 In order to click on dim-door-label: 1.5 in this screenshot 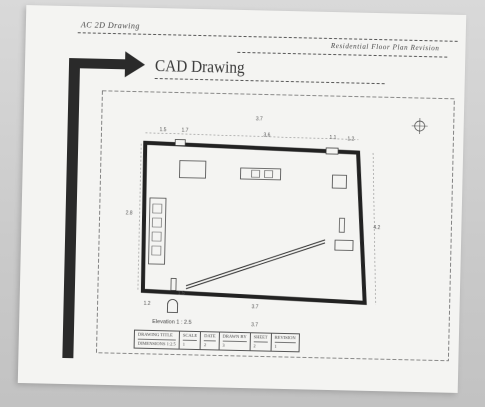, I will do `click(181, 293)`.